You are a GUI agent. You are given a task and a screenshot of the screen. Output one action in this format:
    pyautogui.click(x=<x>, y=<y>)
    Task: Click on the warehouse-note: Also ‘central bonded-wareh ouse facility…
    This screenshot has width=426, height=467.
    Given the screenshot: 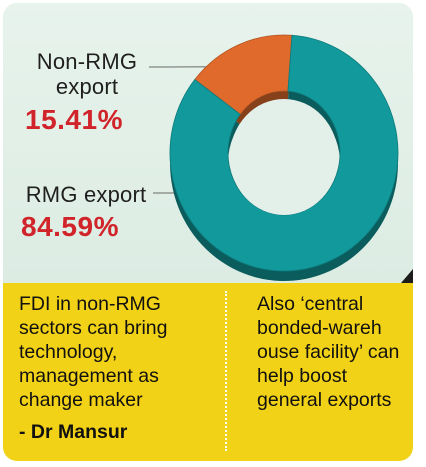 What is the action you would take?
    pyautogui.click(x=328, y=352)
    